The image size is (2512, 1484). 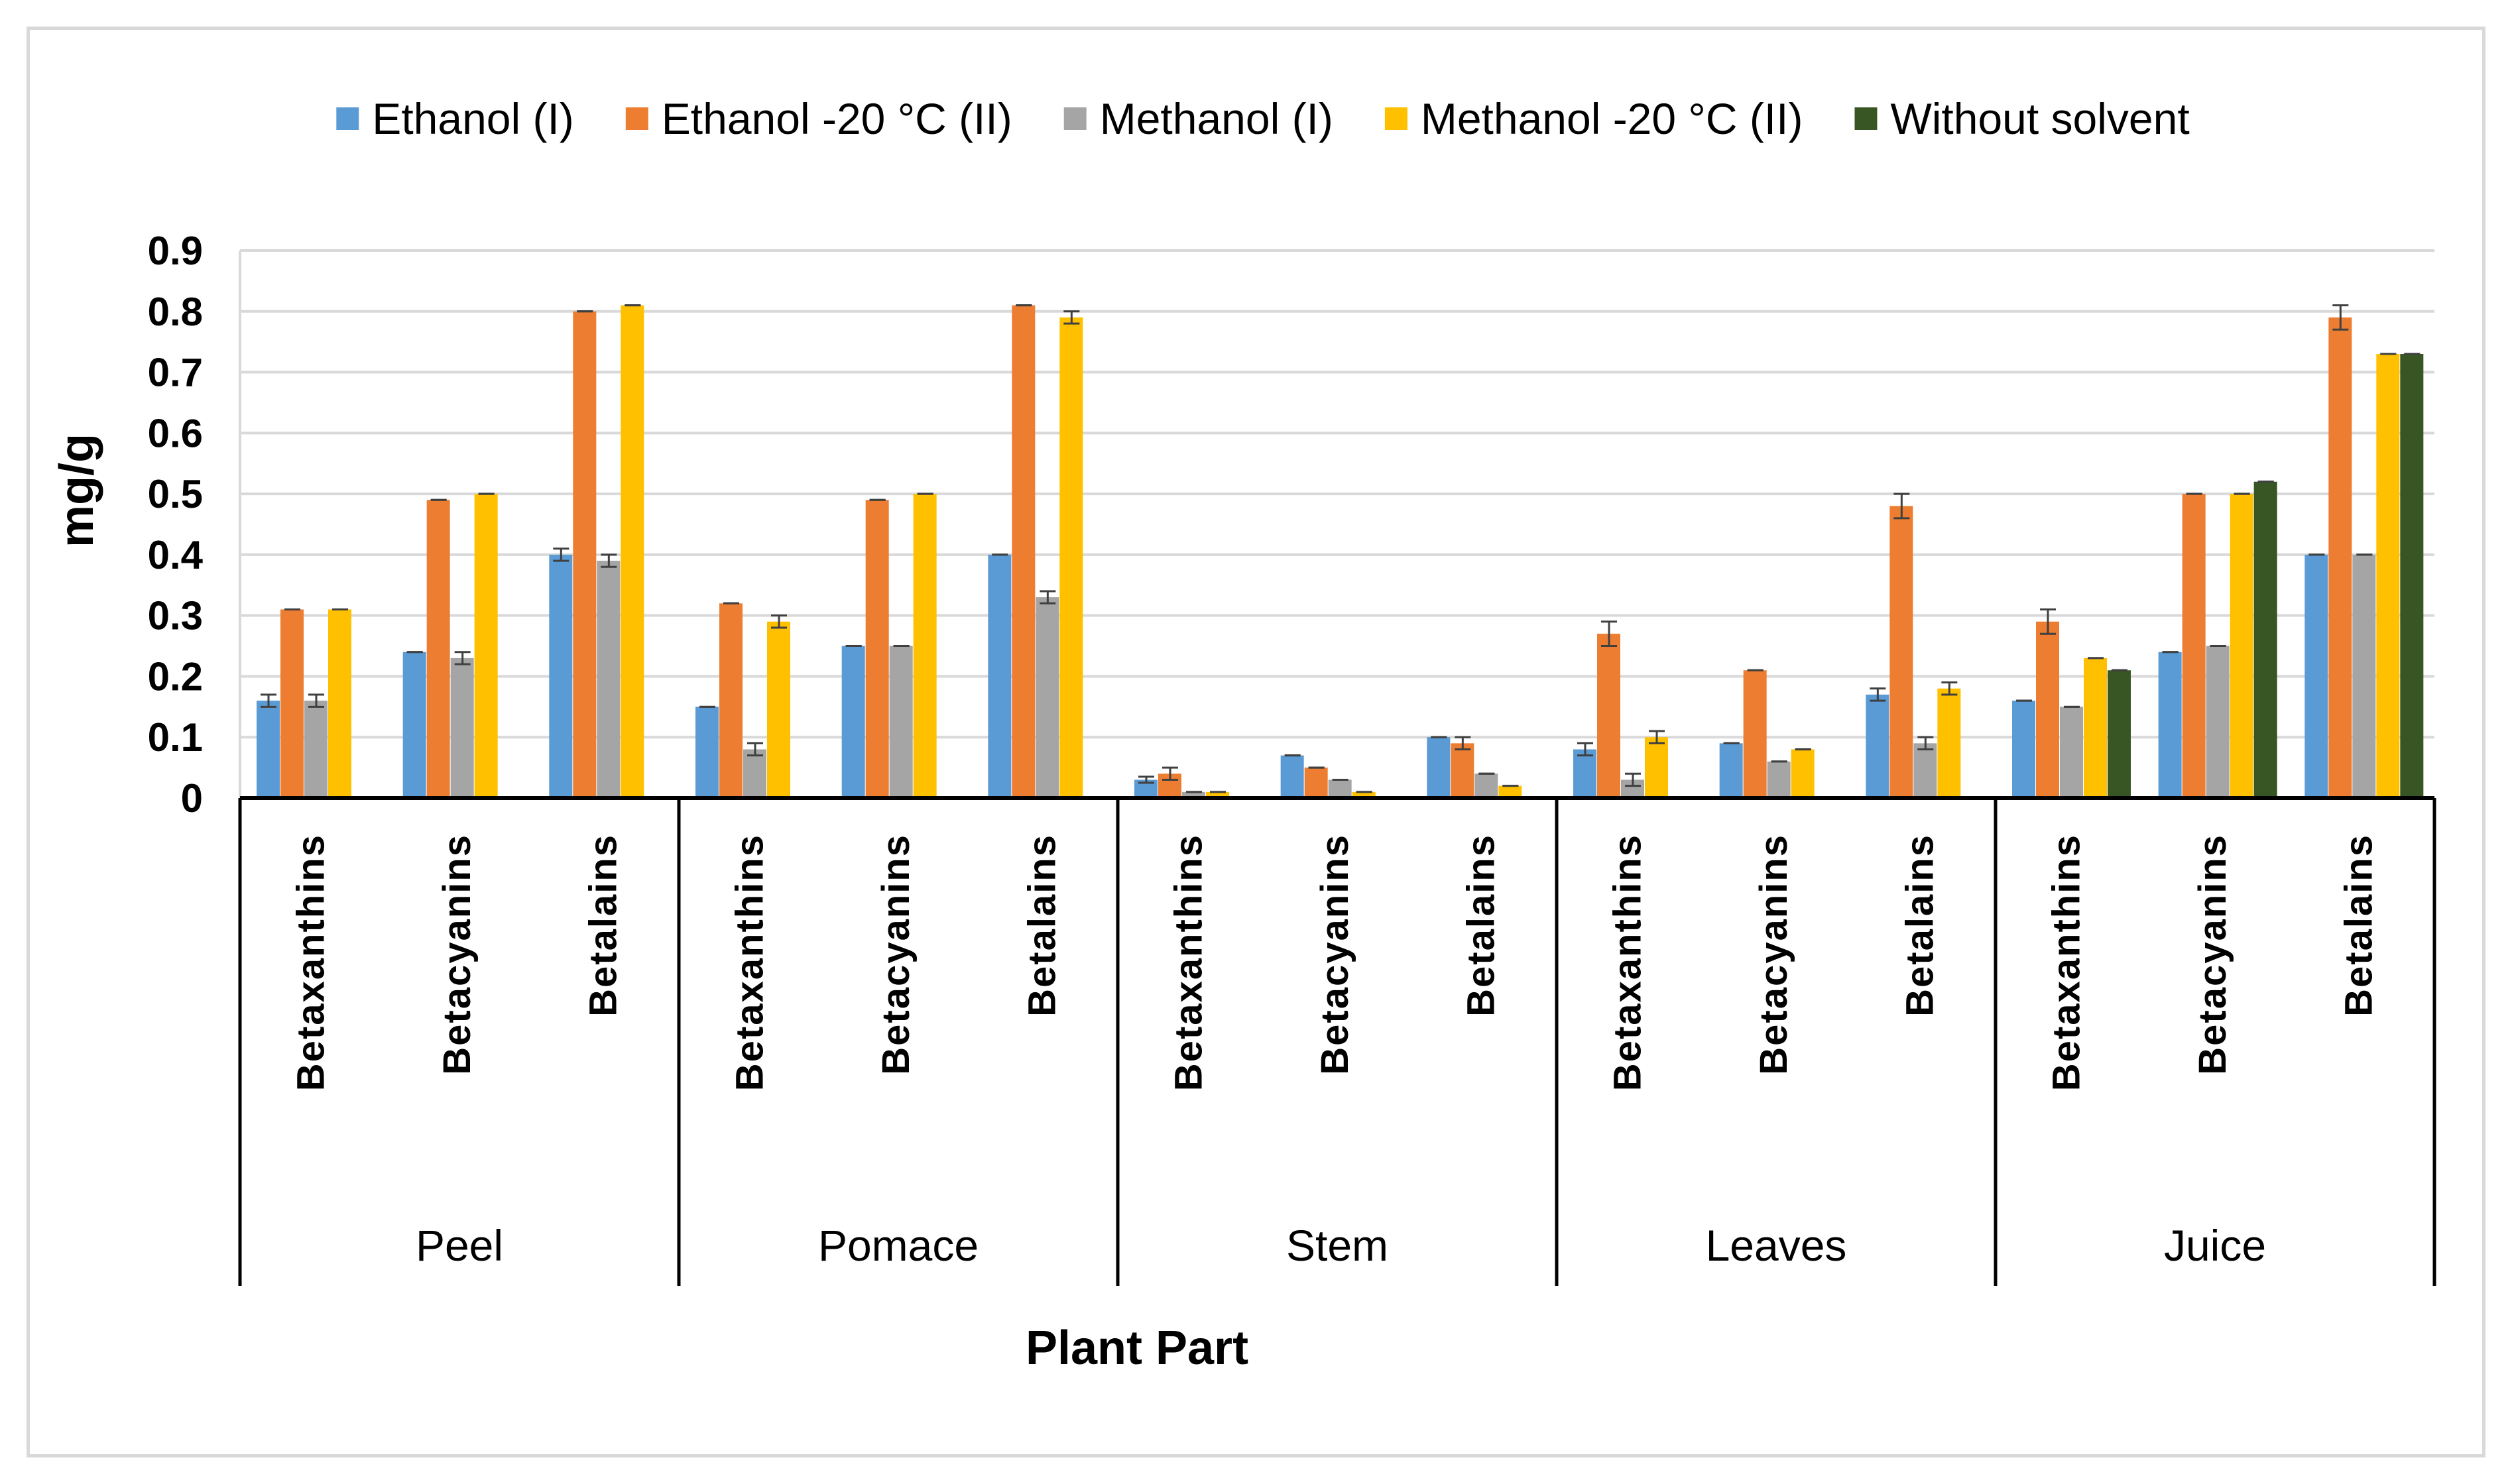 I want to click on bar-ethanol-i-peel-betaxanthins, so click(x=268, y=750).